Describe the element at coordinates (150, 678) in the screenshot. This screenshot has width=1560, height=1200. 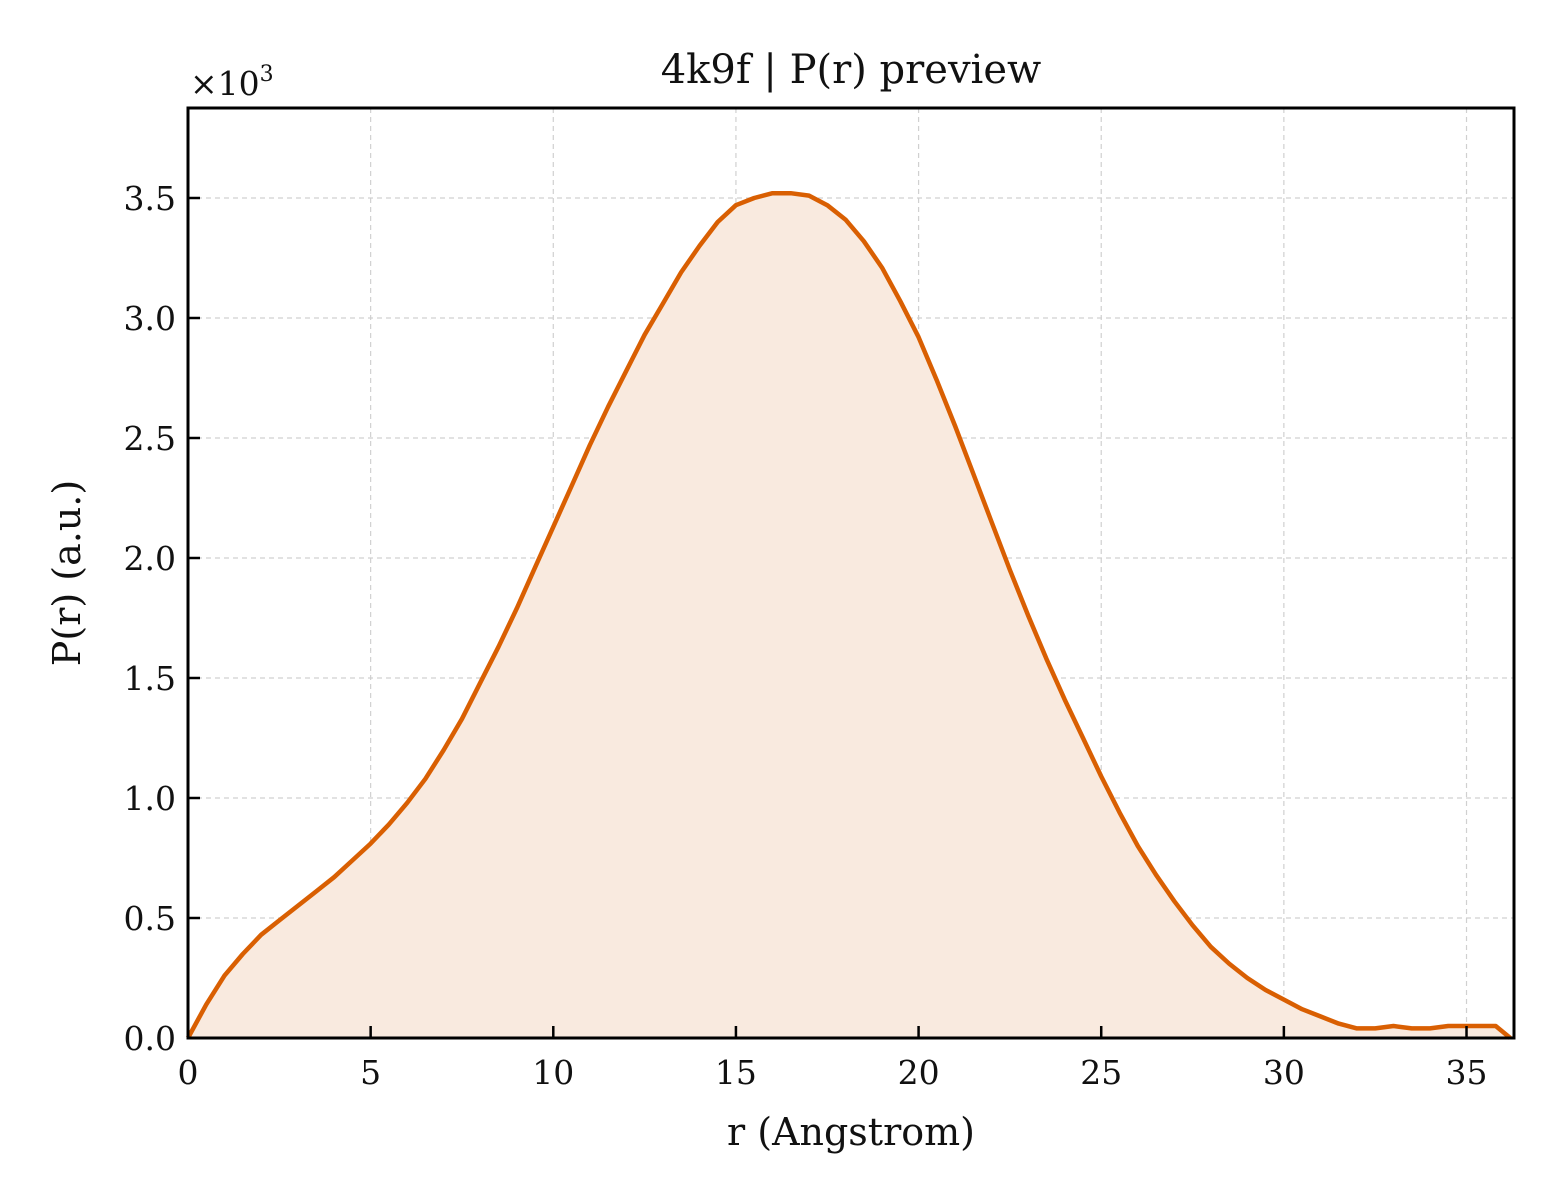
I see `y-tick-label: 1.5` at that location.